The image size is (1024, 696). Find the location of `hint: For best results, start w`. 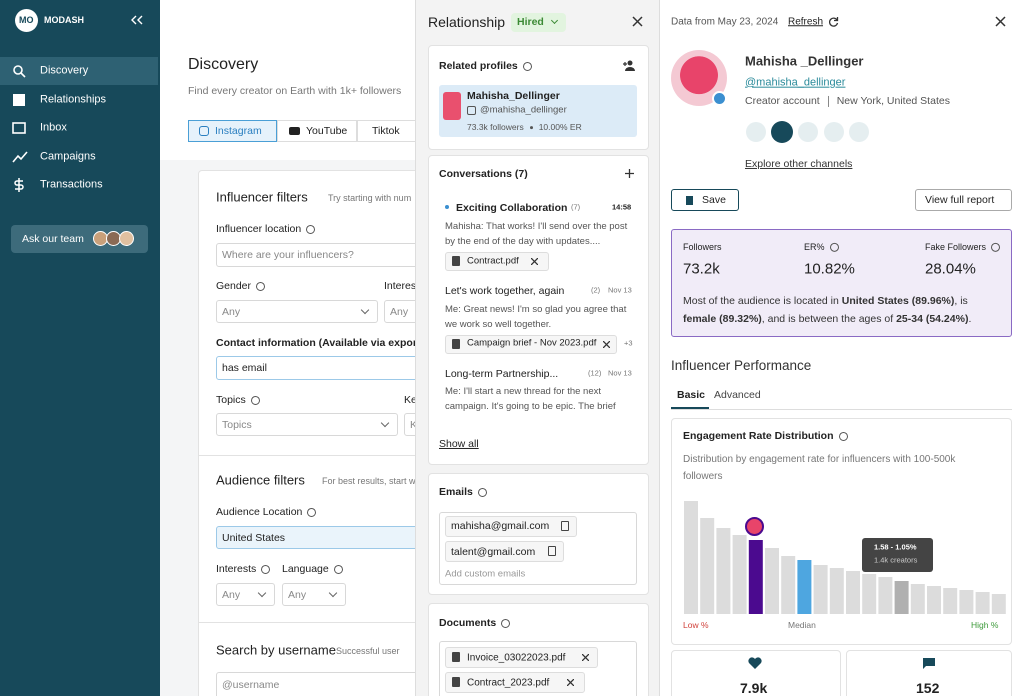

hint: For best results, start w is located at coordinates (368, 480).